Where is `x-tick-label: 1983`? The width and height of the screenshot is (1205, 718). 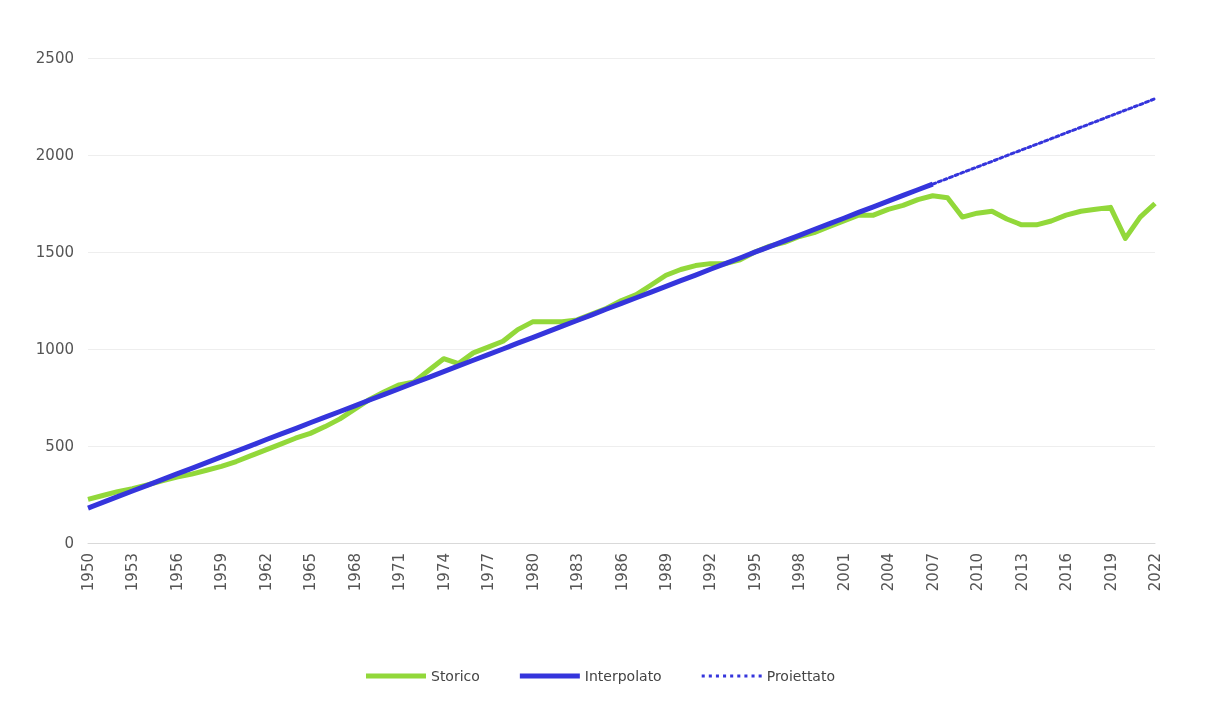
x-tick-label: 1983 is located at coordinates (577, 572).